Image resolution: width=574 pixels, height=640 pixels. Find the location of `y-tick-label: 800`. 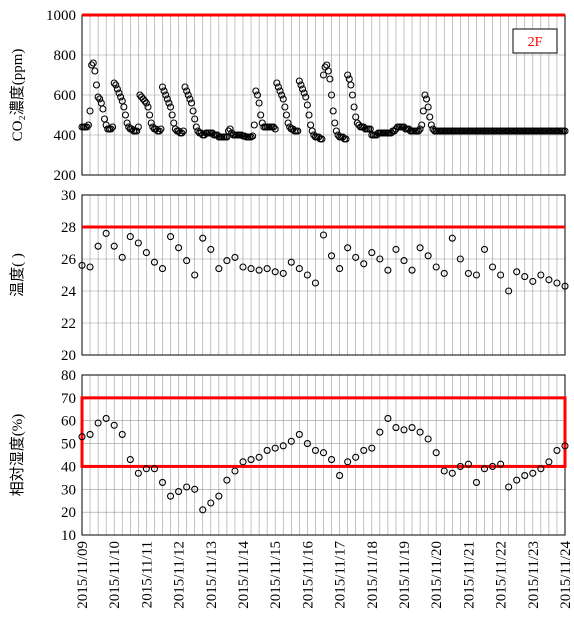

y-tick-label: 800 is located at coordinates (65, 56).